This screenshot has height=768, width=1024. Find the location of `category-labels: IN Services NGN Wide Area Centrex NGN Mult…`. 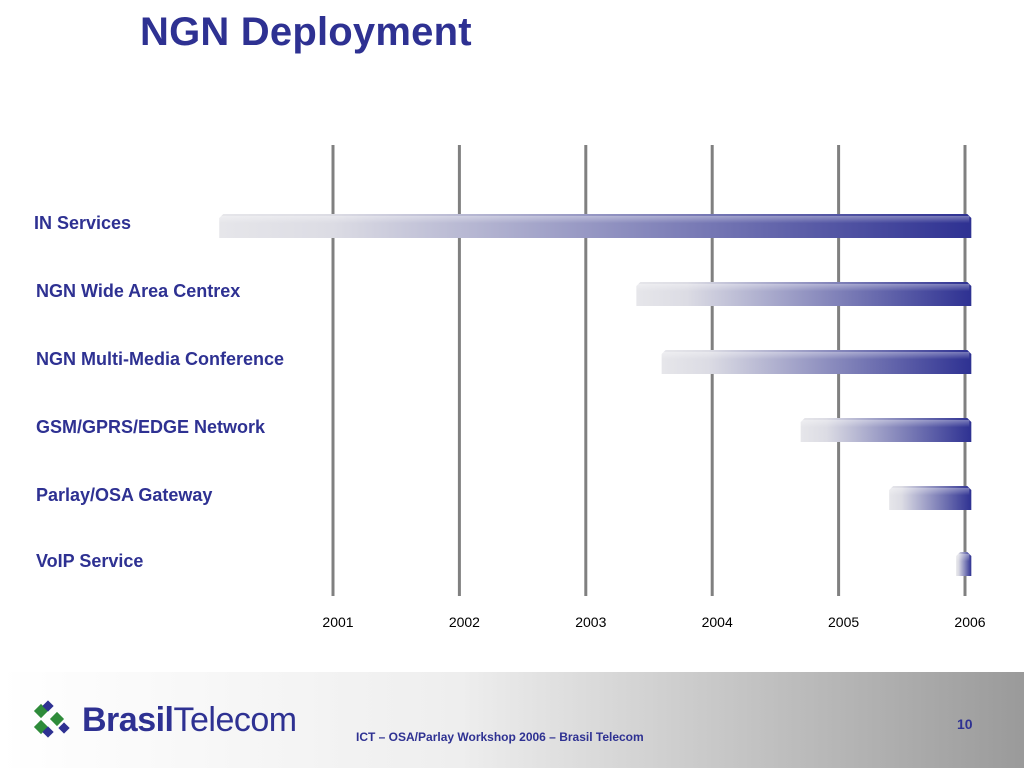

category-labels: IN Services NGN Wide Area Centrex NGN Mult… is located at coordinates (159, 392).